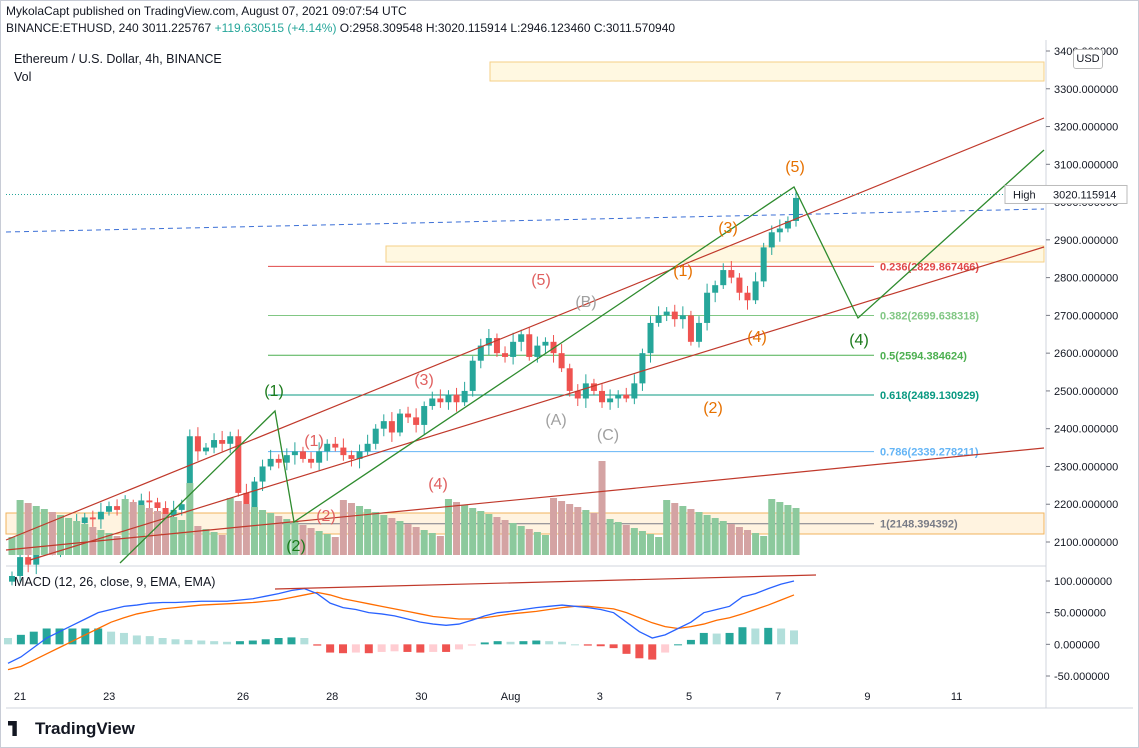  Describe the element at coordinates (1086, 165) in the screenshot. I see `price-tick-label: 3100.000000` at that location.